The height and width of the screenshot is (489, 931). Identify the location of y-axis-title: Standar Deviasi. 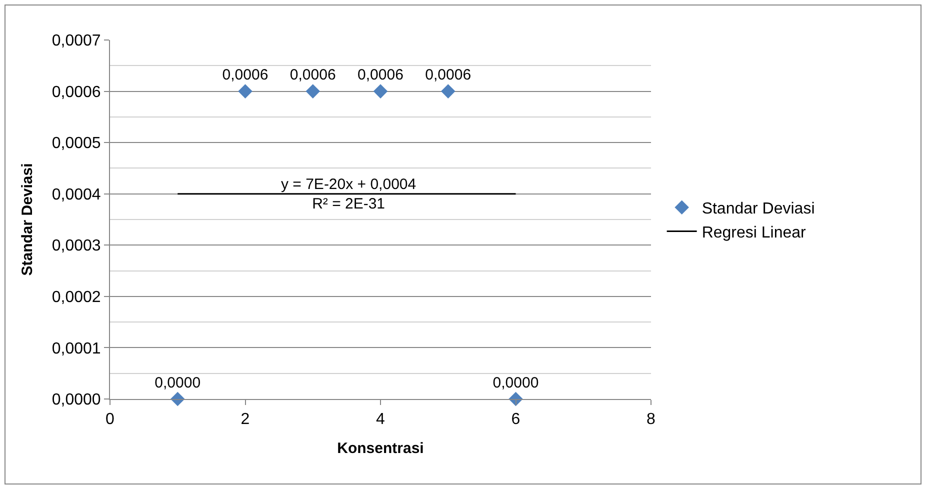
(27, 219).